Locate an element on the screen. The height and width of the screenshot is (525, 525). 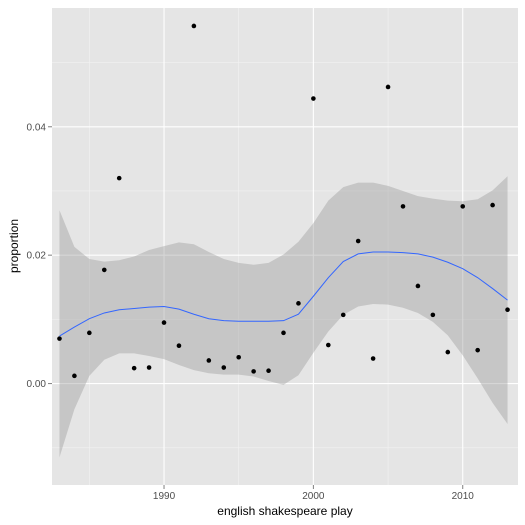
x-tick-label: 1990 is located at coordinates (164, 496).